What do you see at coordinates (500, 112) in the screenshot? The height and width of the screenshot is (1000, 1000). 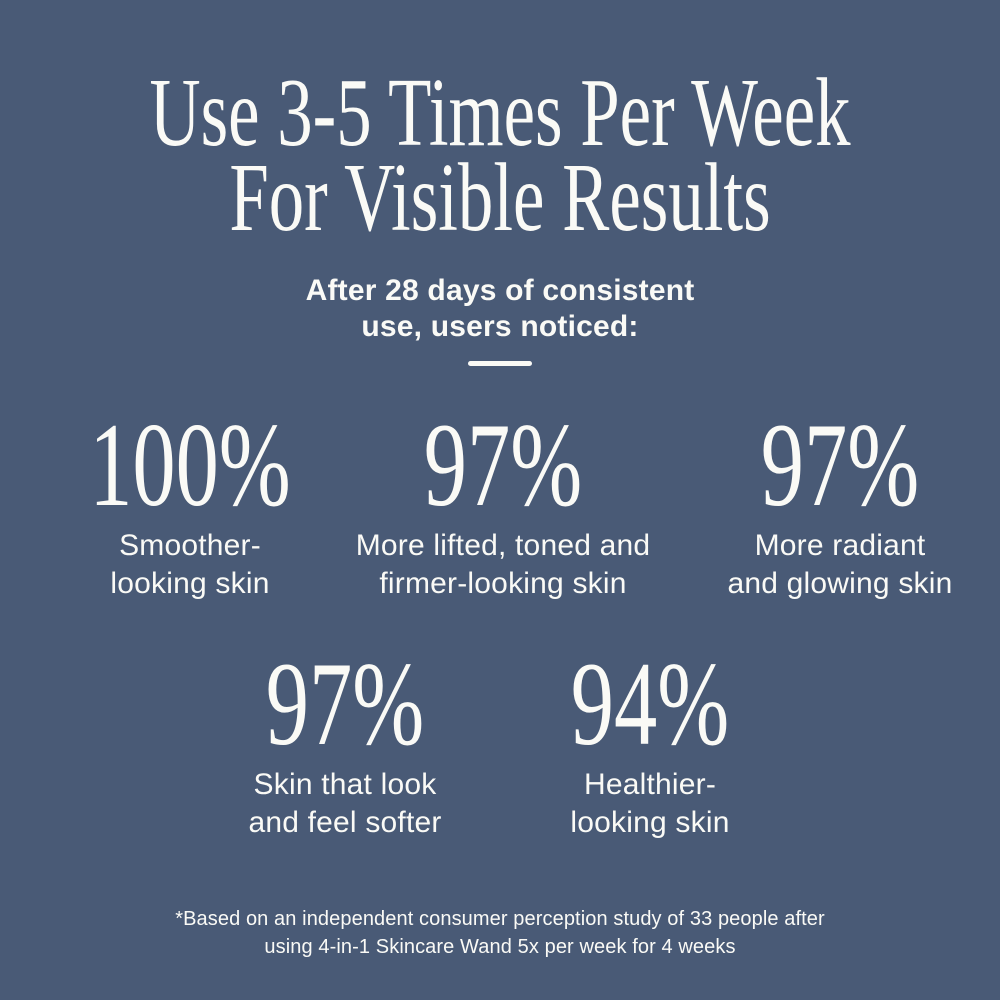 I see `title-line-1: Use 3-5 Times Per Week` at bounding box center [500, 112].